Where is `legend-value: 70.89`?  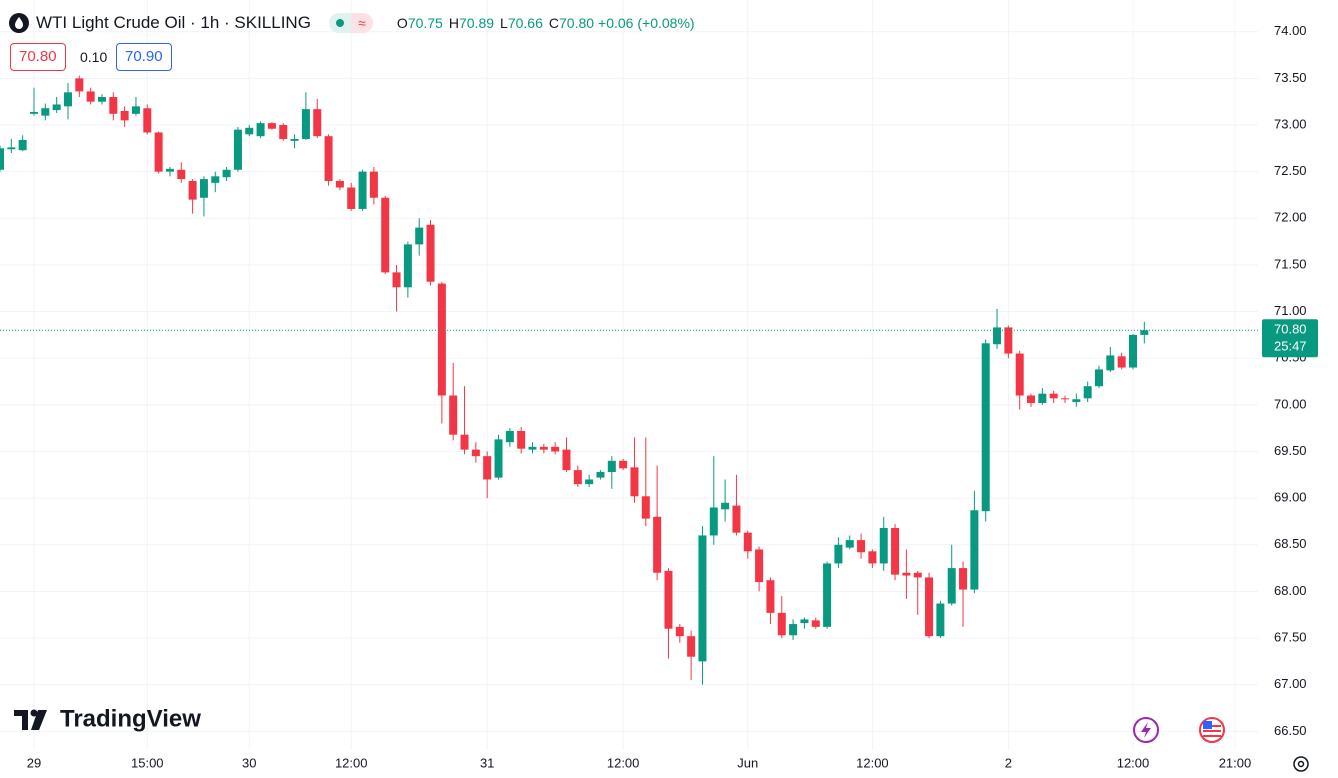 legend-value: 70.89 is located at coordinates (476, 23).